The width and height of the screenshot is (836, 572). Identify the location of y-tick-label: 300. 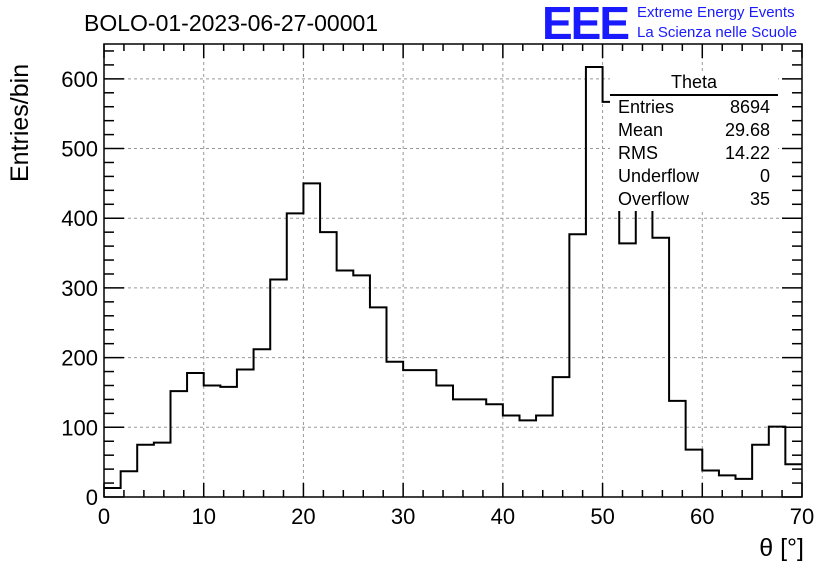
(79, 288).